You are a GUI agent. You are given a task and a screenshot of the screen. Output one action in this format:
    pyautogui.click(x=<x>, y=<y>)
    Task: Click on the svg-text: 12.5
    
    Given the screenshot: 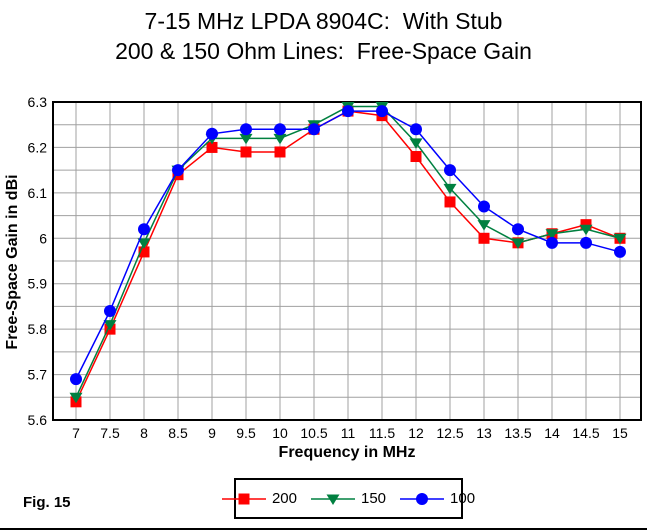 What is the action you would take?
    pyautogui.click(x=449, y=433)
    